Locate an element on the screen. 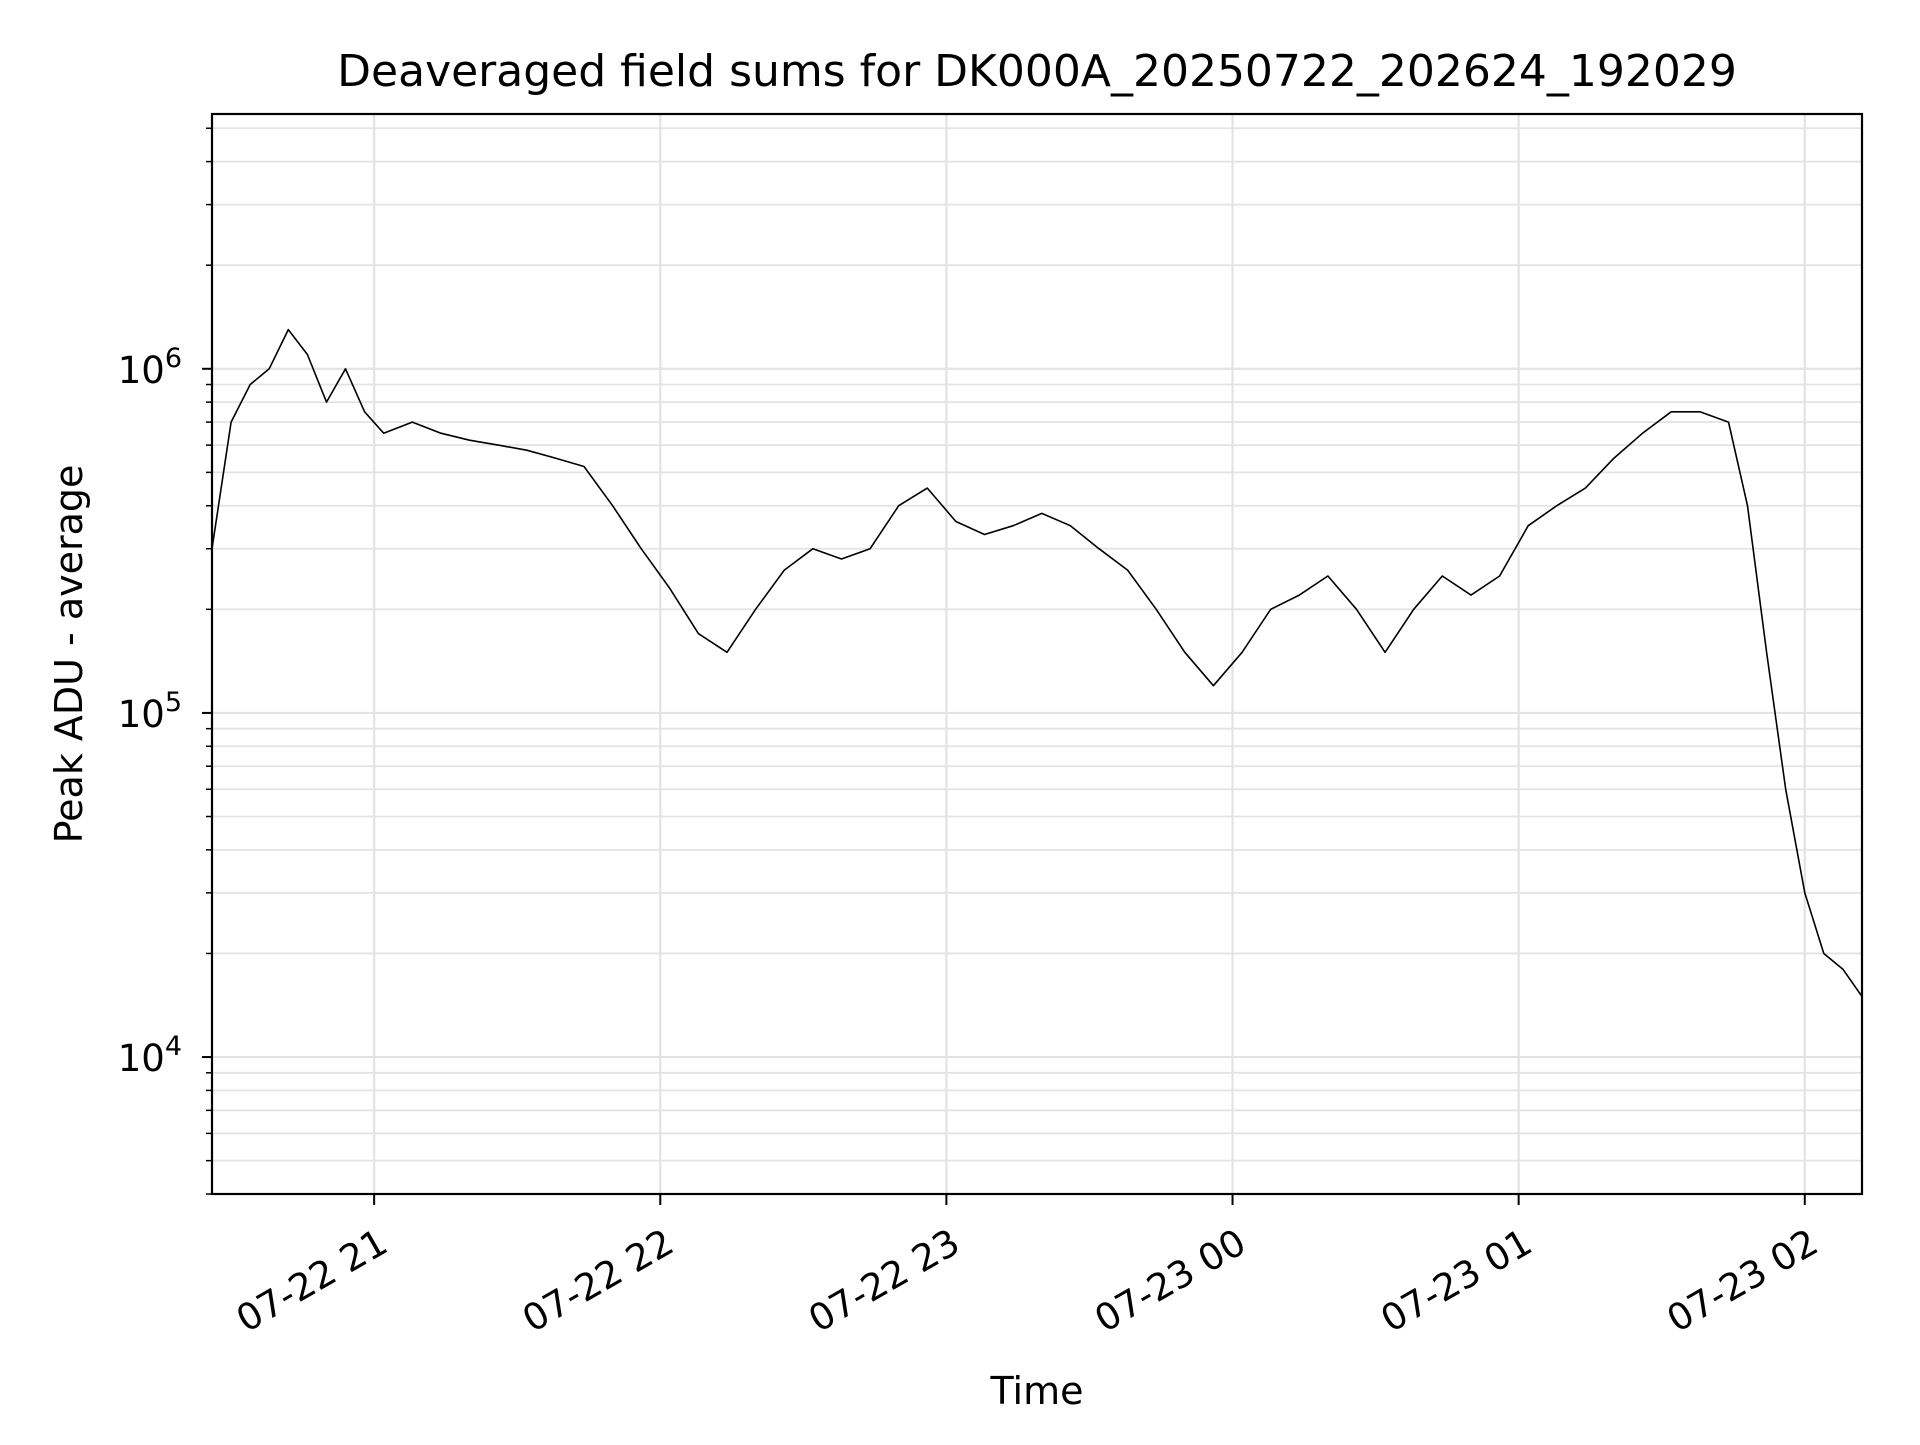 This screenshot has width=1920, height=1445. y-tick-label: 10⁴ is located at coordinates (150, 1055).